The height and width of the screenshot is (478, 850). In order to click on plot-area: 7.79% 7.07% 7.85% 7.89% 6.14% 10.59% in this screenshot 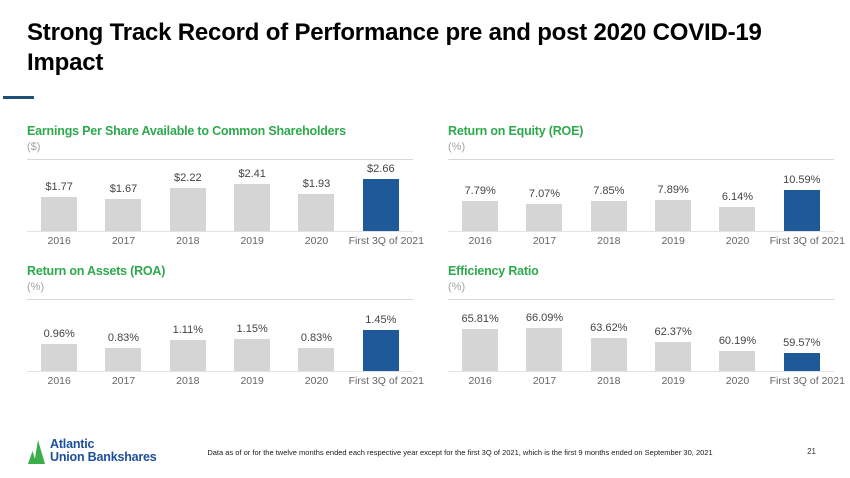, I will do `click(641, 196)`.